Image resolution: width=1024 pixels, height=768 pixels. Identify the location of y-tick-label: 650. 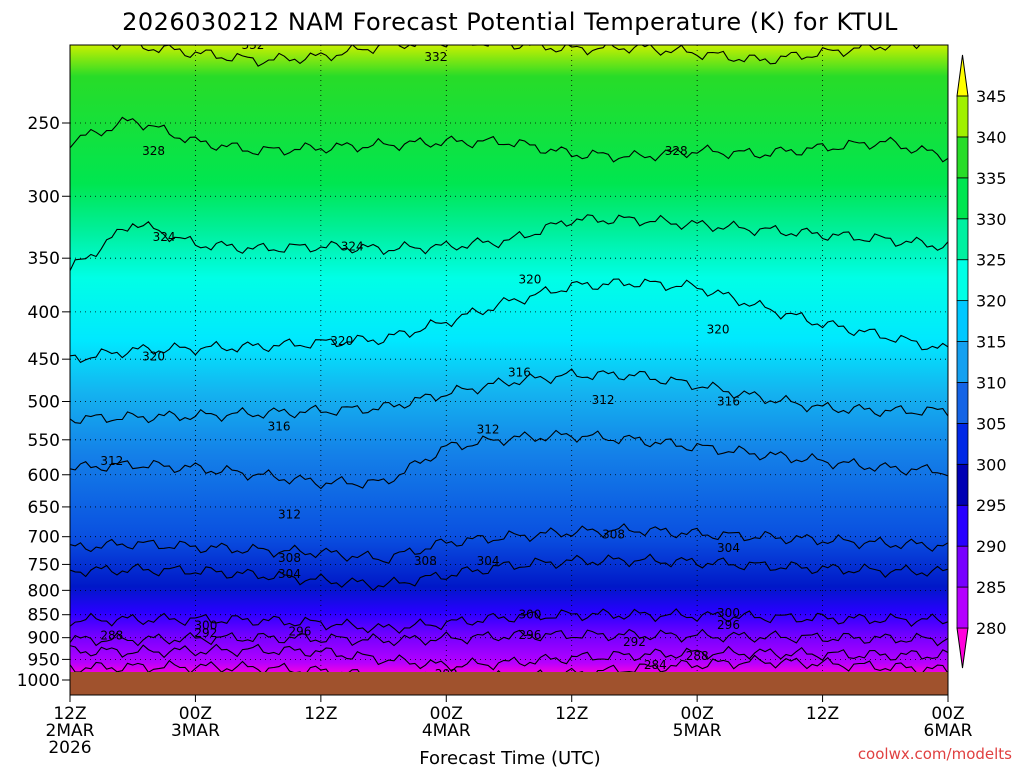
(44, 508).